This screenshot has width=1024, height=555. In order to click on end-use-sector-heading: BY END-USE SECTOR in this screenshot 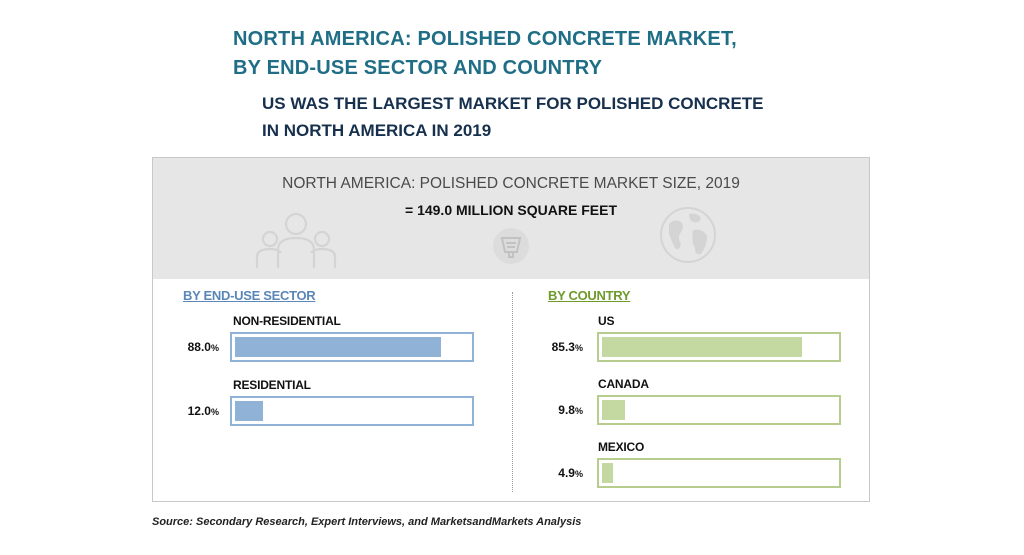, I will do `click(249, 295)`.